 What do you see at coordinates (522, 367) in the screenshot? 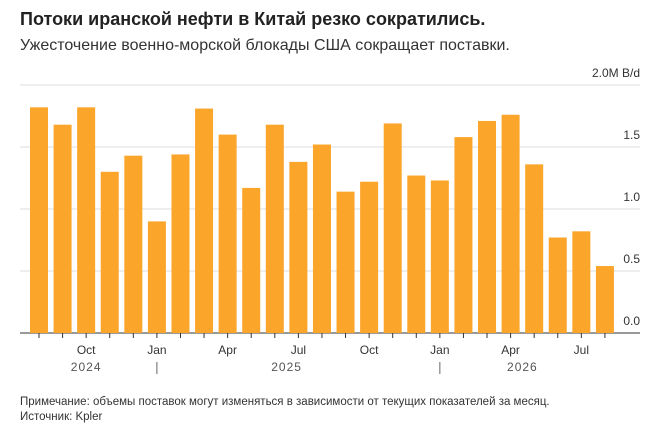
I see `year-label: 2026` at bounding box center [522, 367].